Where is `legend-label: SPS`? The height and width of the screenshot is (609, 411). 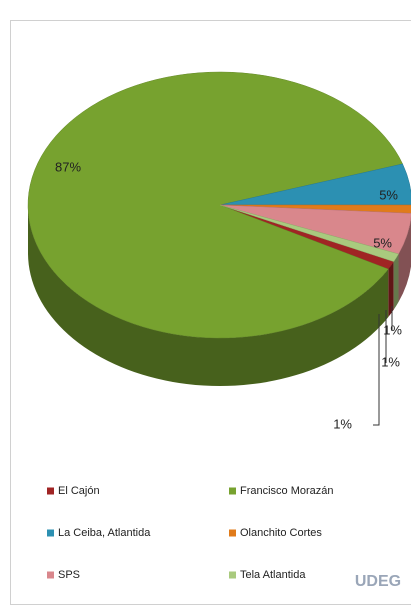
legend-label: SPS is located at coordinates (69, 575).